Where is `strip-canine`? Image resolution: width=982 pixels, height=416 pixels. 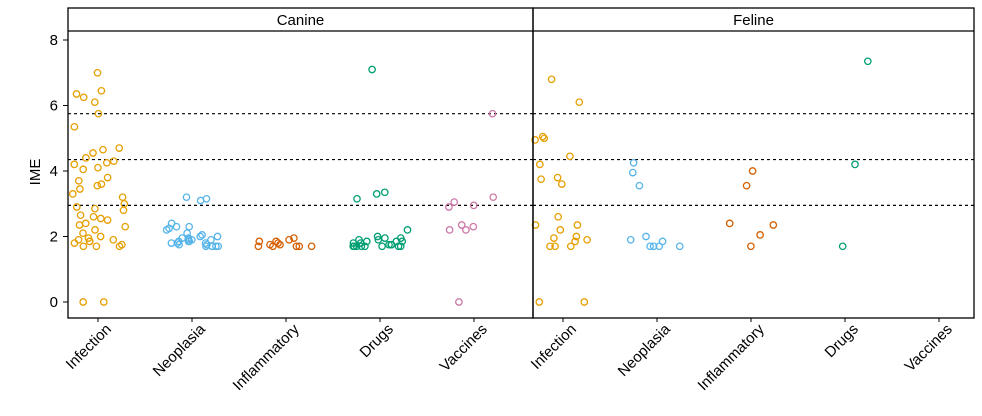 strip-canine is located at coordinates (300, 19).